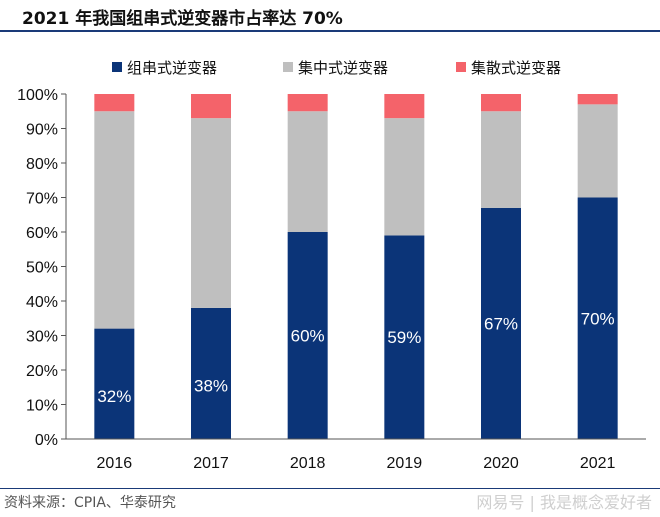  I want to click on data-label: 60%, so click(308, 336).